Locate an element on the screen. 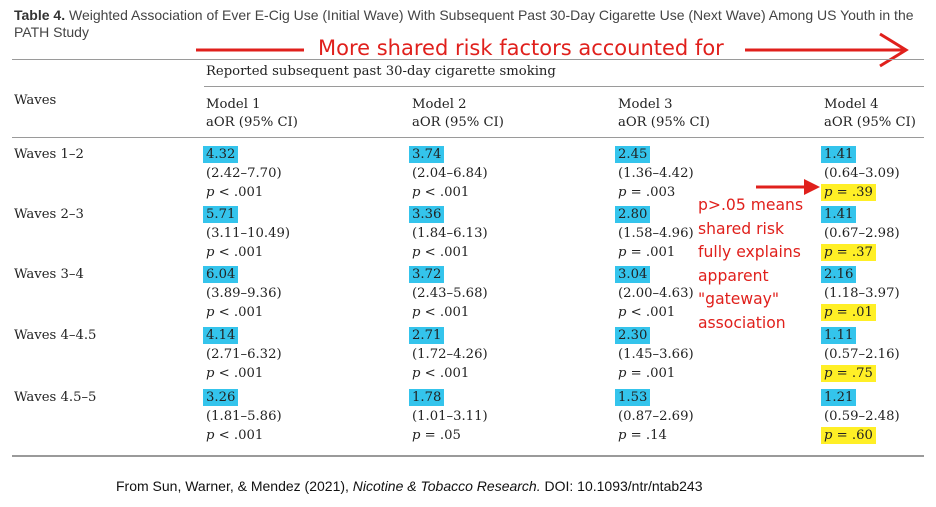 This screenshot has width=936, height=507. citation-prefix: From Sun, Warner, & Mendez (2021), is located at coordinates (234, 486).